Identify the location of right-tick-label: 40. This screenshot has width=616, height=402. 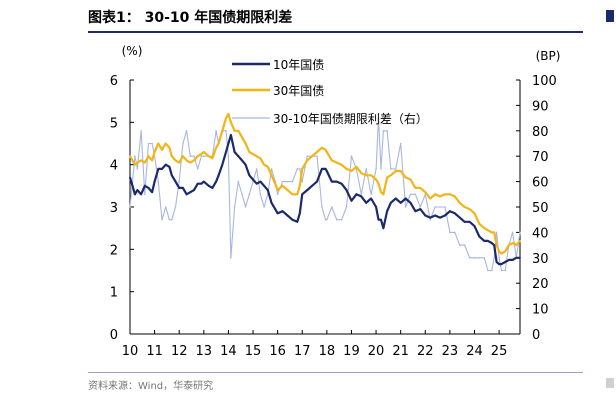
(540, 233).